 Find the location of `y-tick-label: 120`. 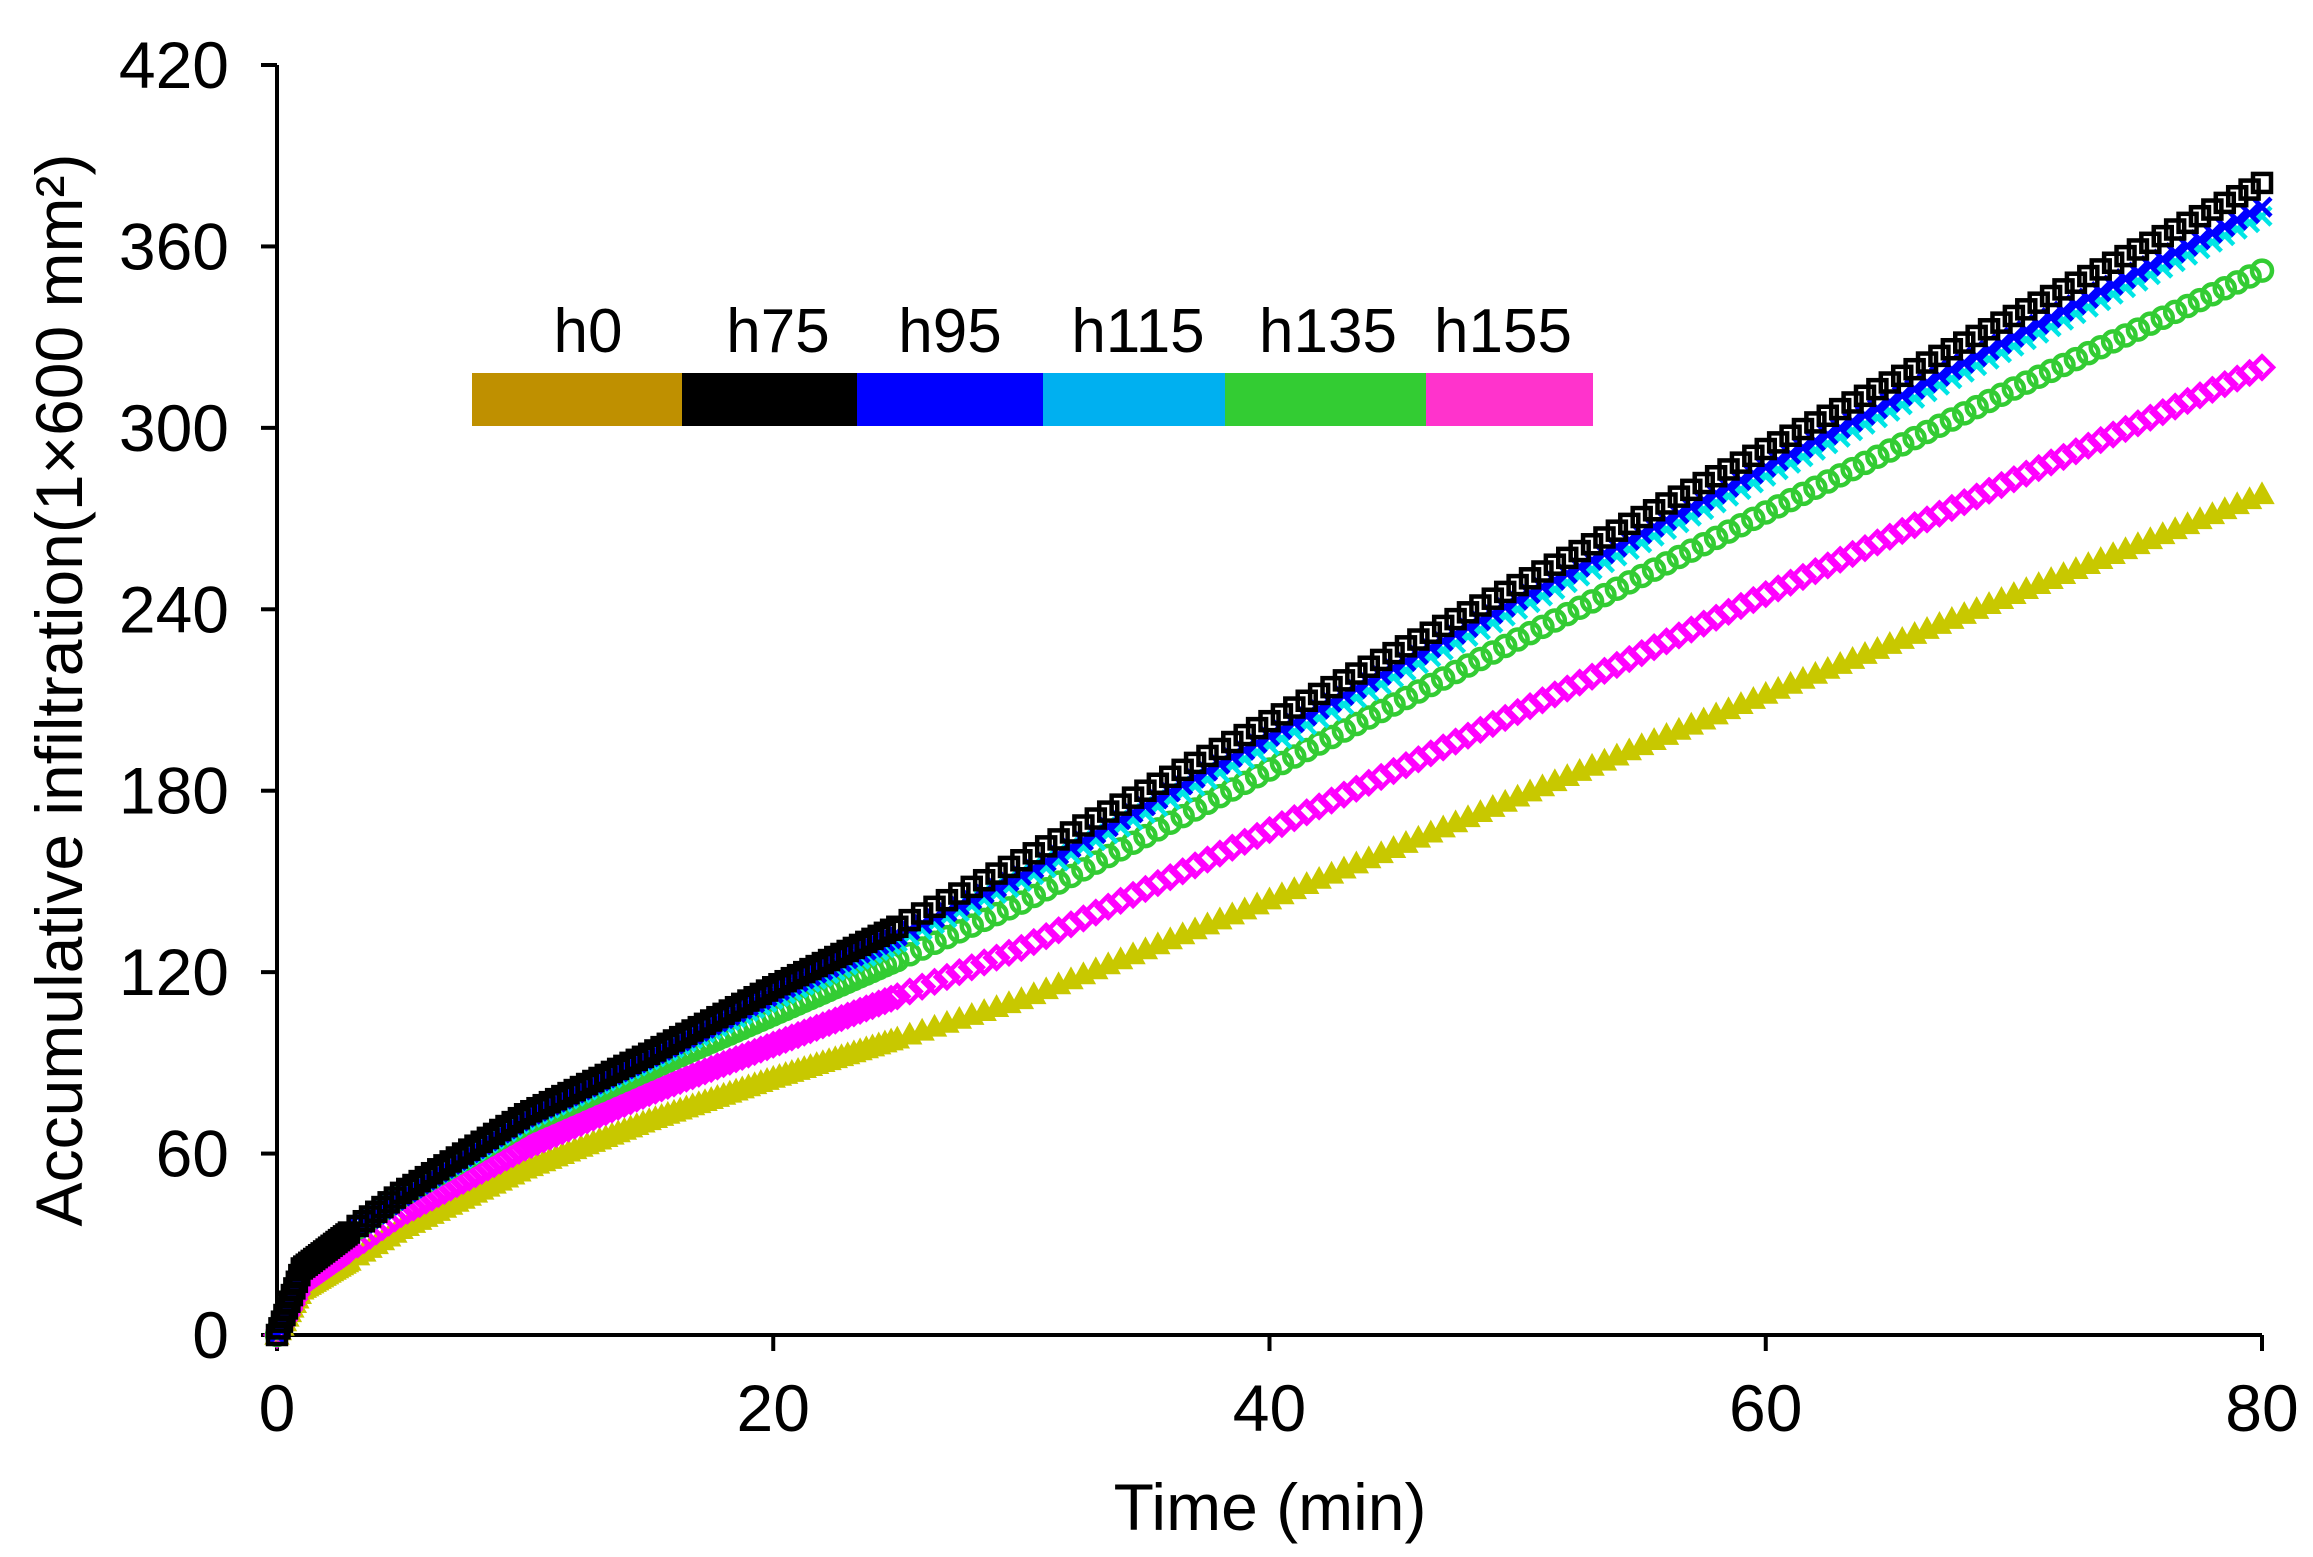

y-tick-label: 120 is located at coordinates (174, 972).